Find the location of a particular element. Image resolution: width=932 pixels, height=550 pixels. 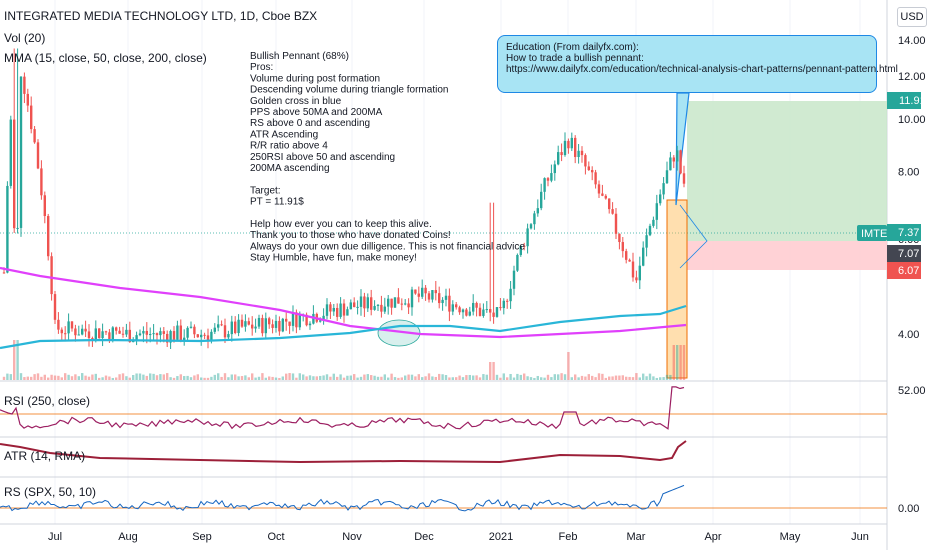

note-line: Volume during post formation is located at coordinates (315, 78).